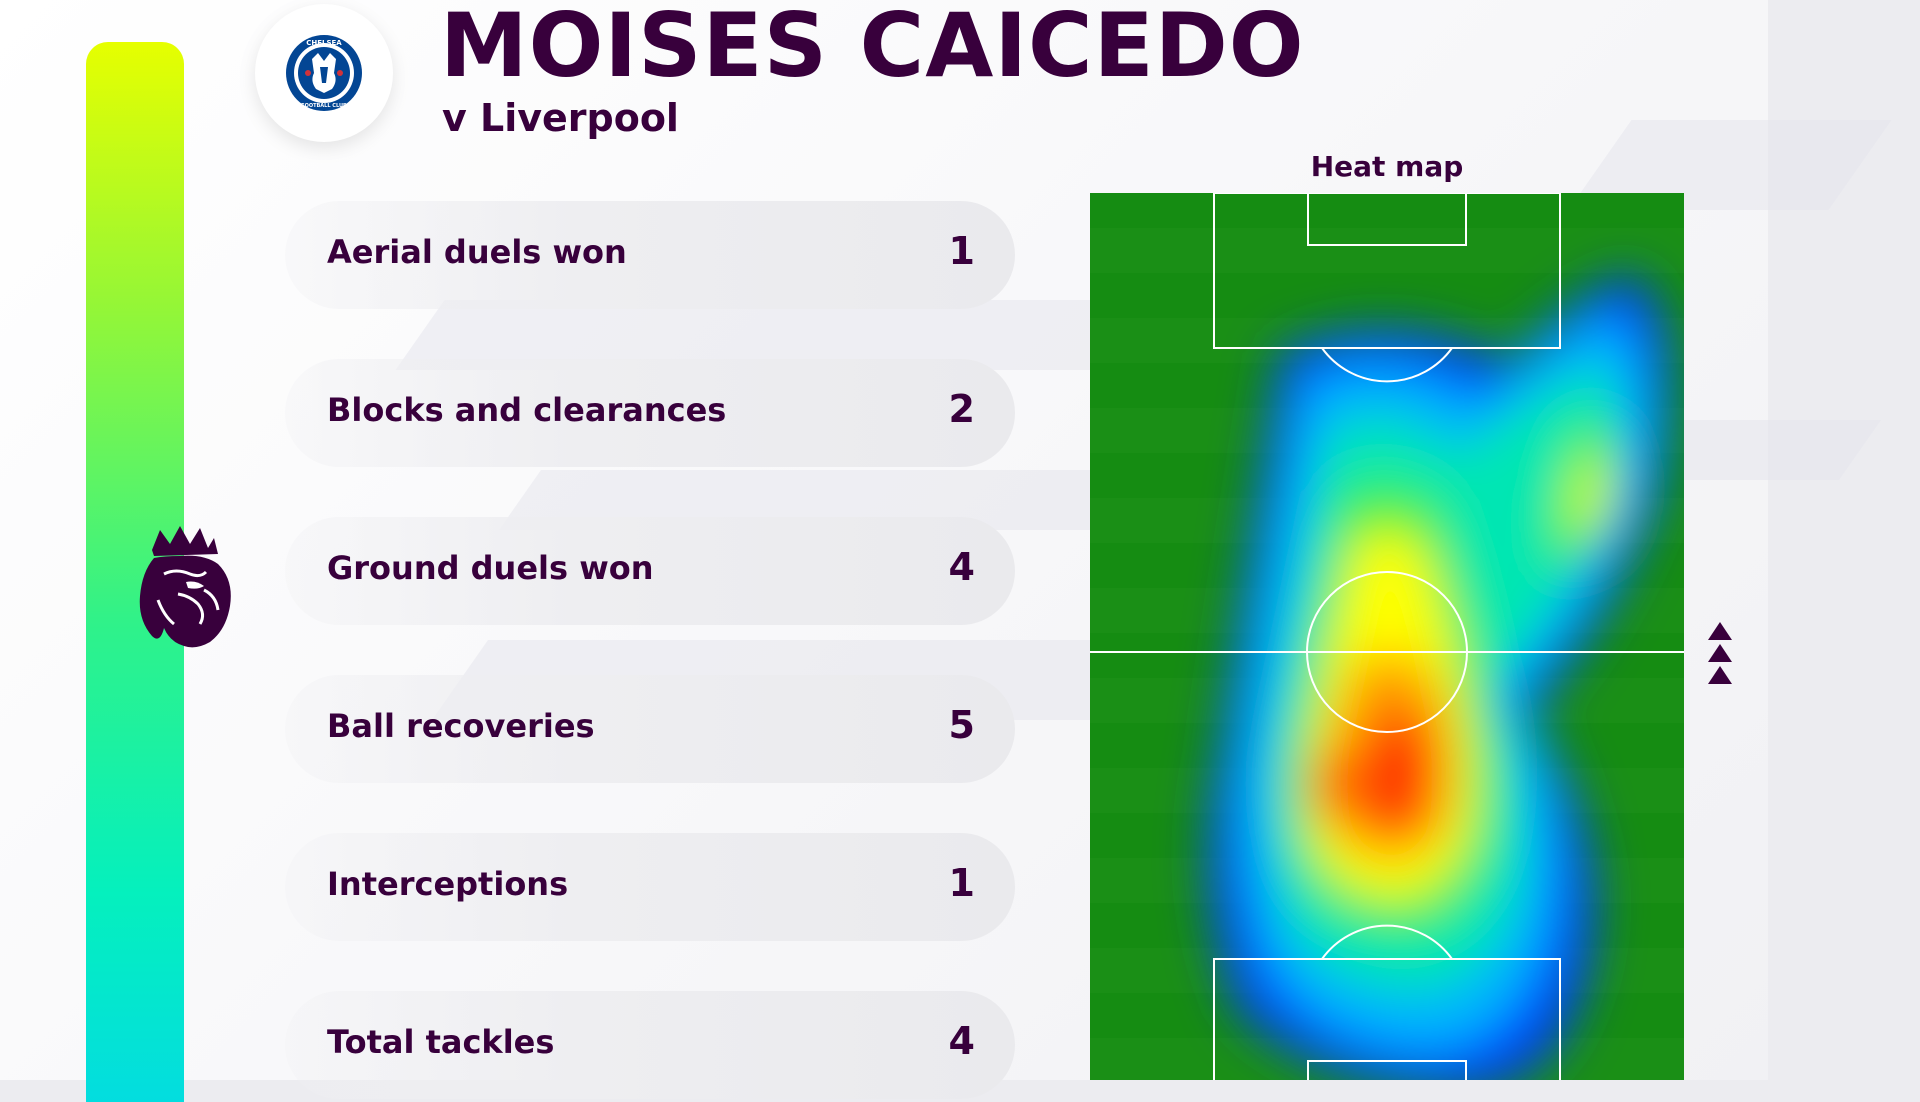  I want to click on triple-up-arrow-icon, so click(1720, 655).